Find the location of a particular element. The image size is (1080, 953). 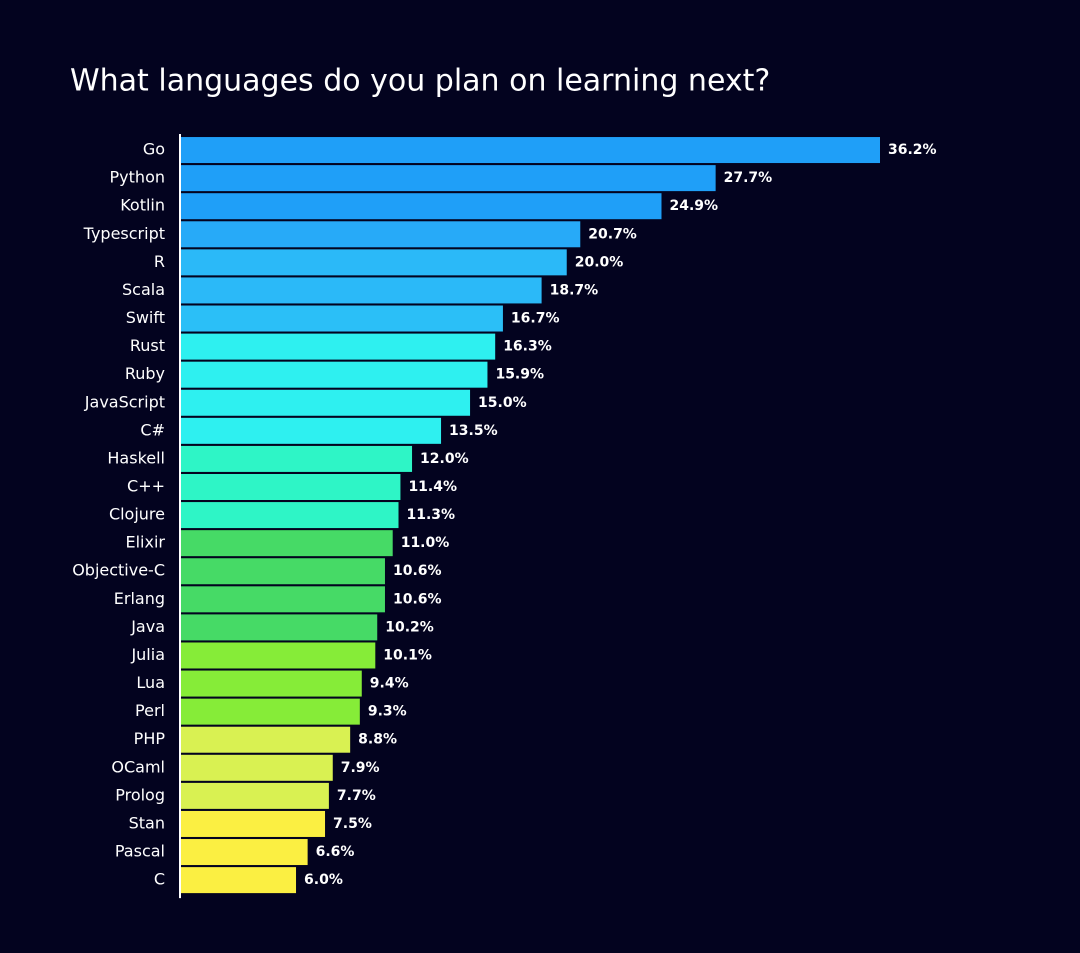

value-label: 20.7% is located at coordinates (612, 234).